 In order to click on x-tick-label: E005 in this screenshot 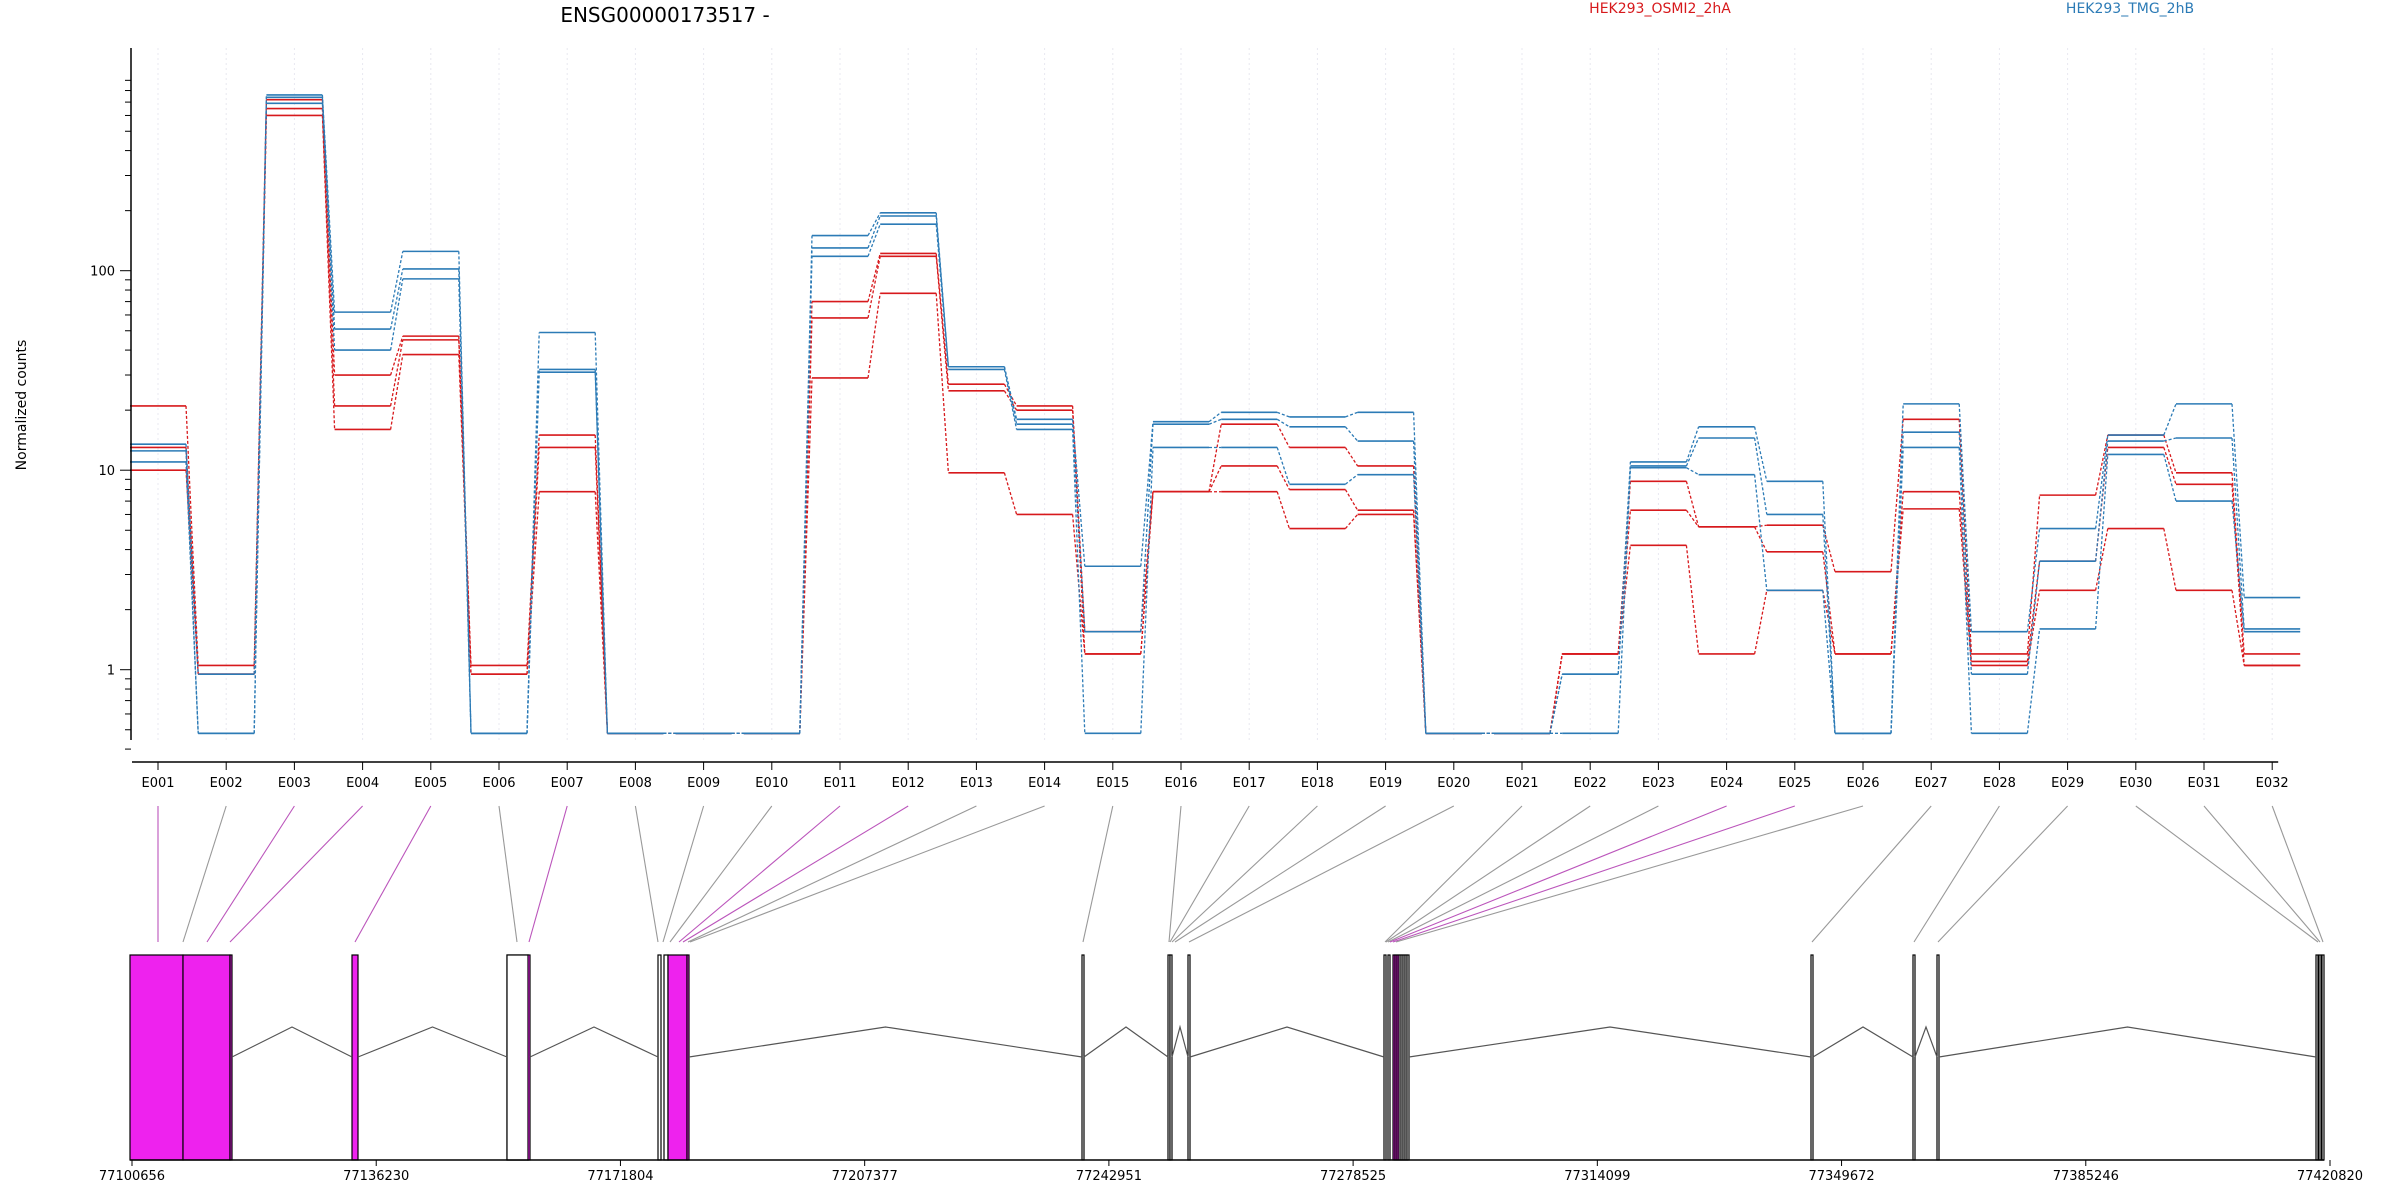, I will do `click(430, 783)`.